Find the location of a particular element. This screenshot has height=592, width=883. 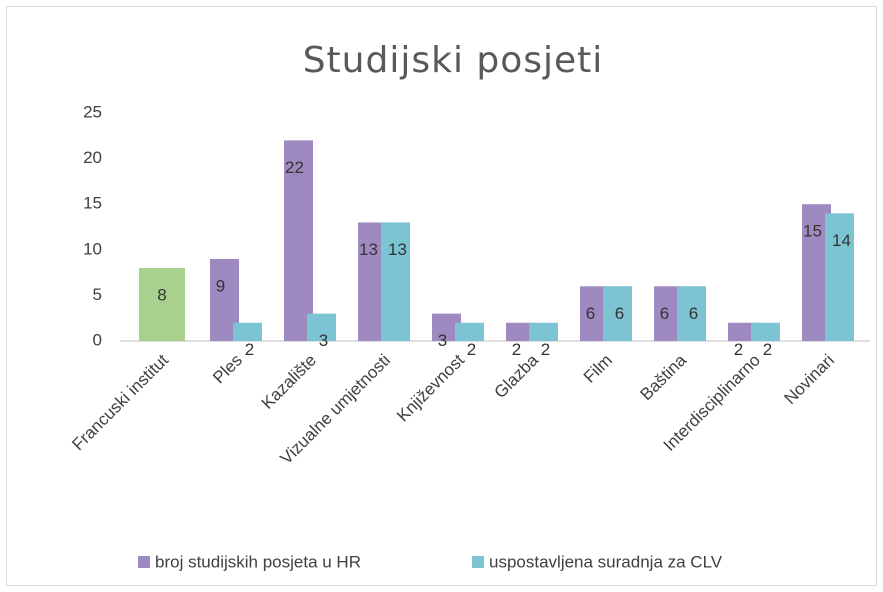

y-tick-label: 5 is located at coordinates (97, 294).